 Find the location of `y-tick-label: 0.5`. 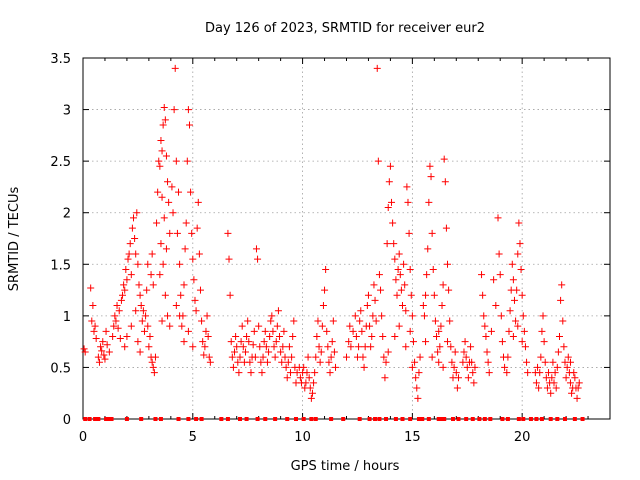

y-tick-label: 0.5 is located at coordinates (60, 368).